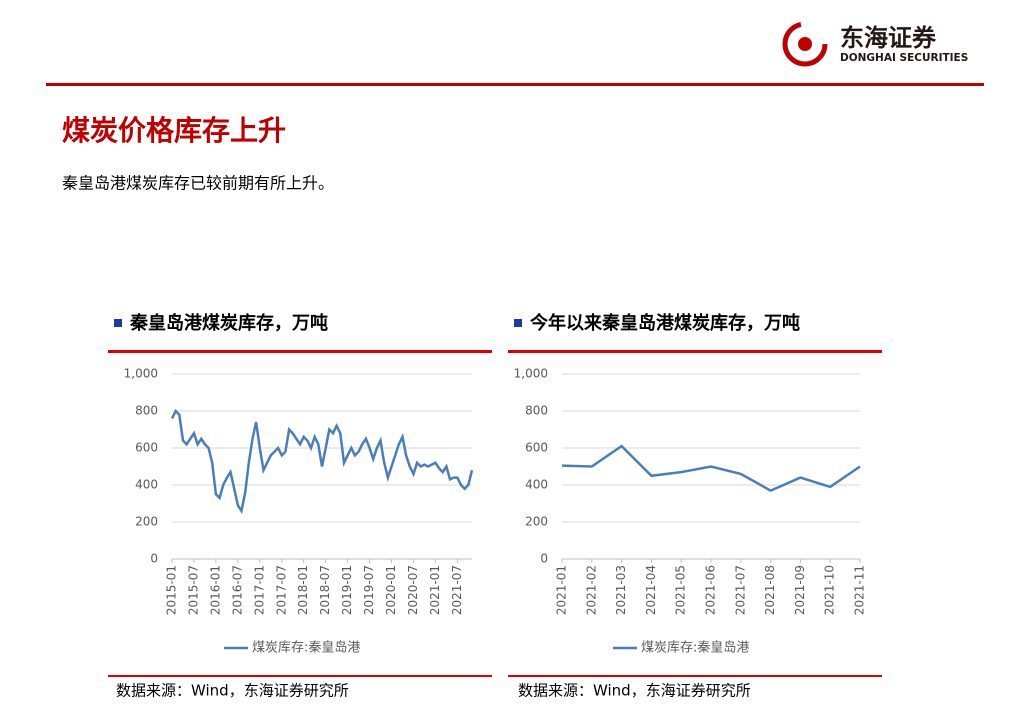 Image resolution: width=1024 pixels, height=725 pixels. Describe the element at coordinates (391, 590) in the screenshot. I see `x-tick-label: 2020-01` at that location.